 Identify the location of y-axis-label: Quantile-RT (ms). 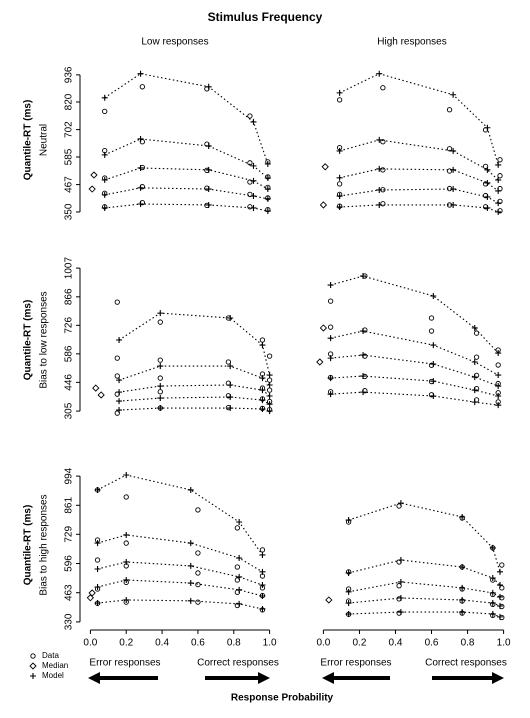
(28, 340).